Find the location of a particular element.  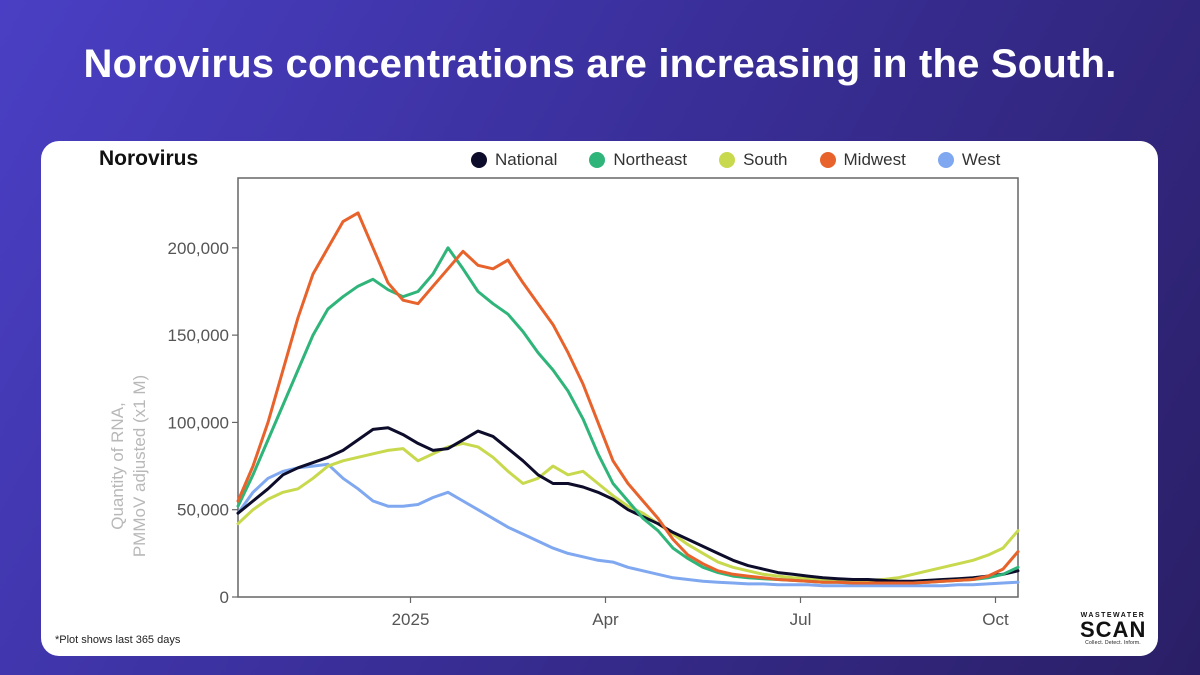

series-line-south is located at coordinates (628, 511).